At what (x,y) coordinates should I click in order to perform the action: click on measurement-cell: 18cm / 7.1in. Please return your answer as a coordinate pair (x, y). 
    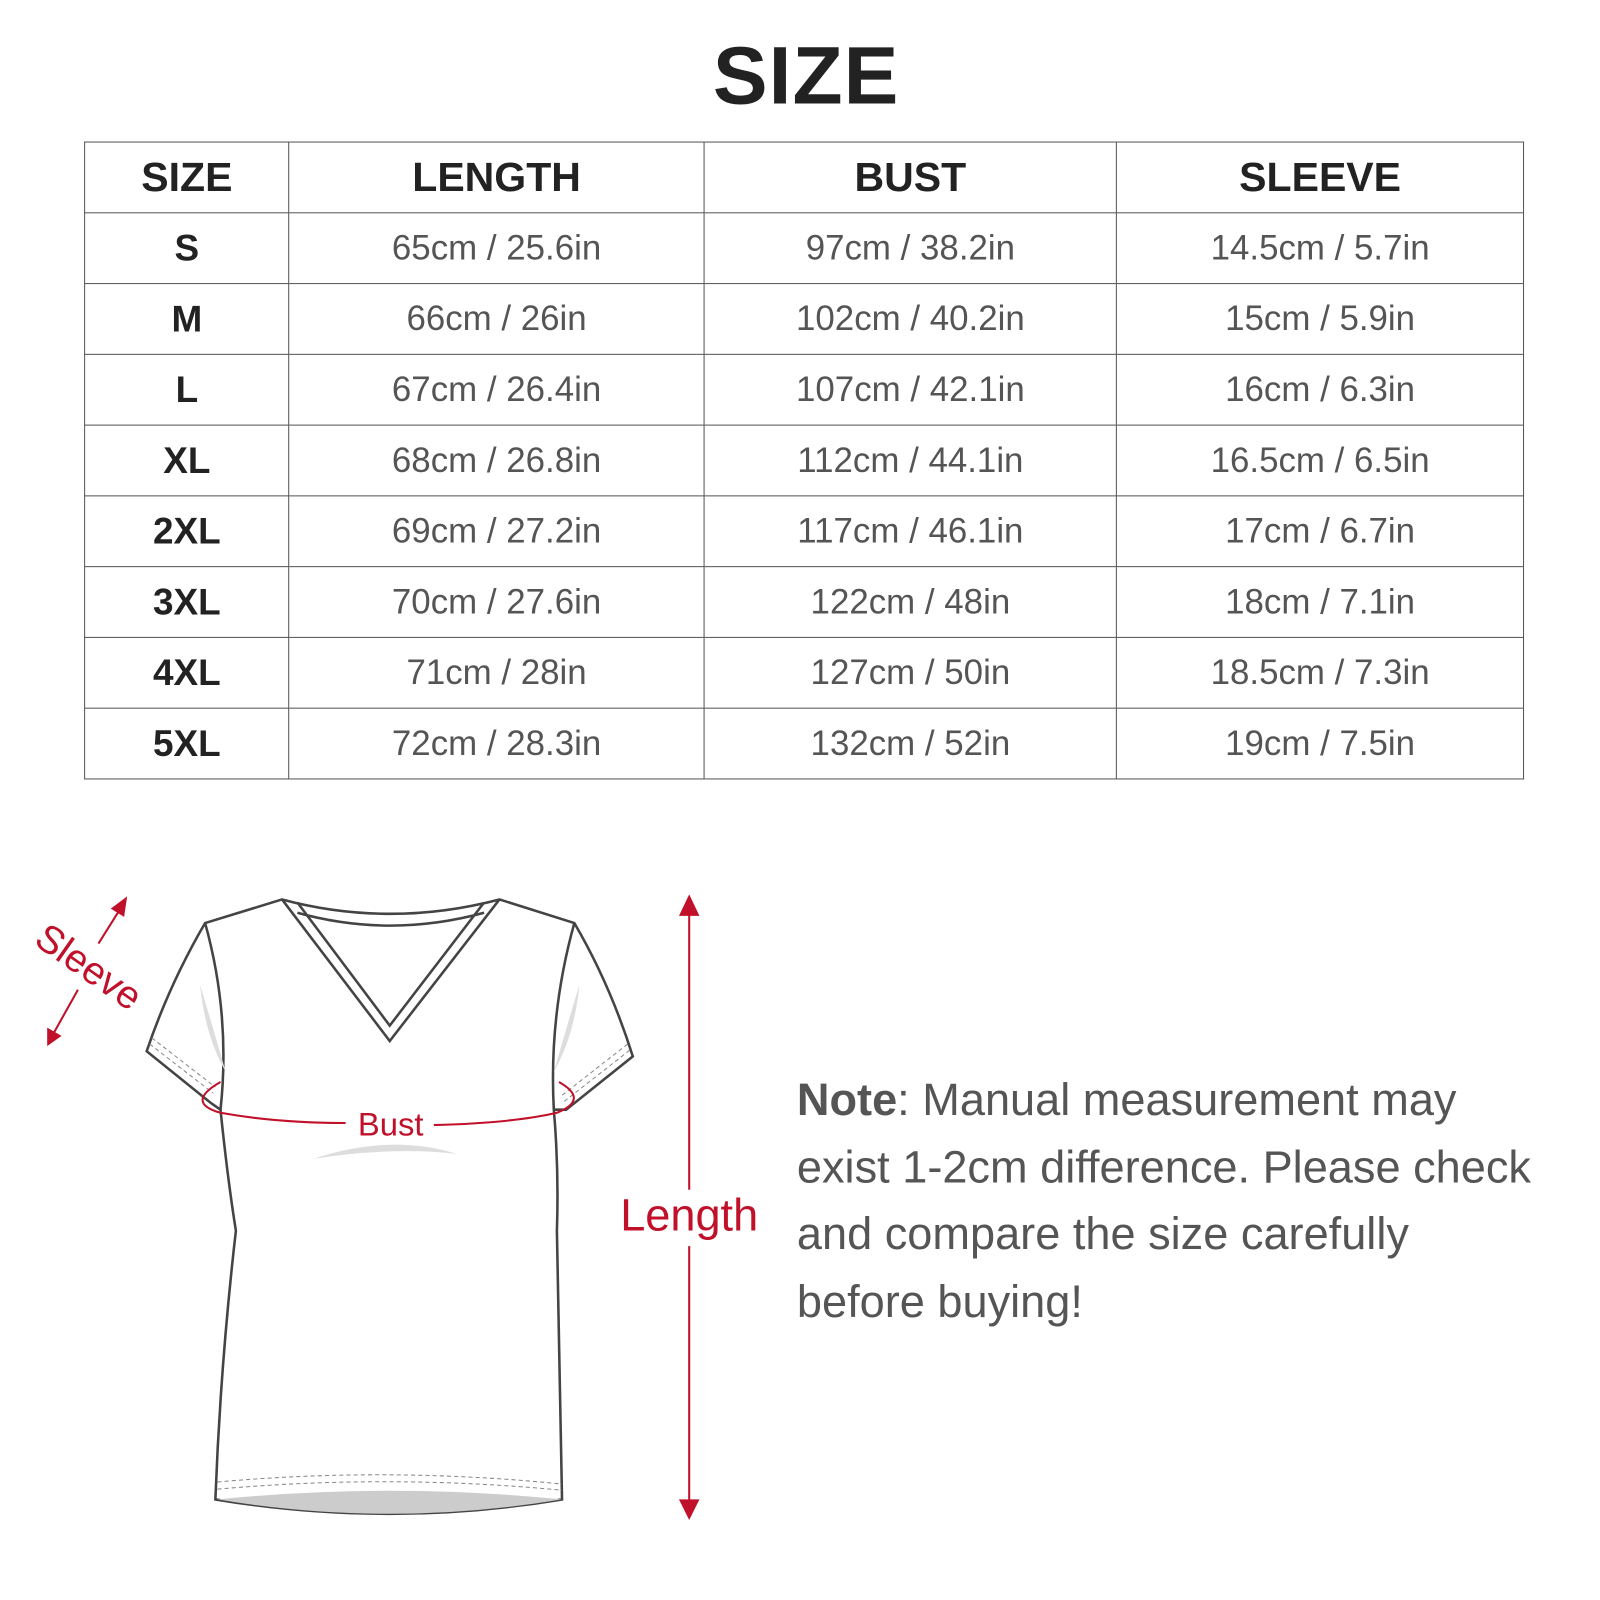
    Looking at the image, I should click on (1320, 602).